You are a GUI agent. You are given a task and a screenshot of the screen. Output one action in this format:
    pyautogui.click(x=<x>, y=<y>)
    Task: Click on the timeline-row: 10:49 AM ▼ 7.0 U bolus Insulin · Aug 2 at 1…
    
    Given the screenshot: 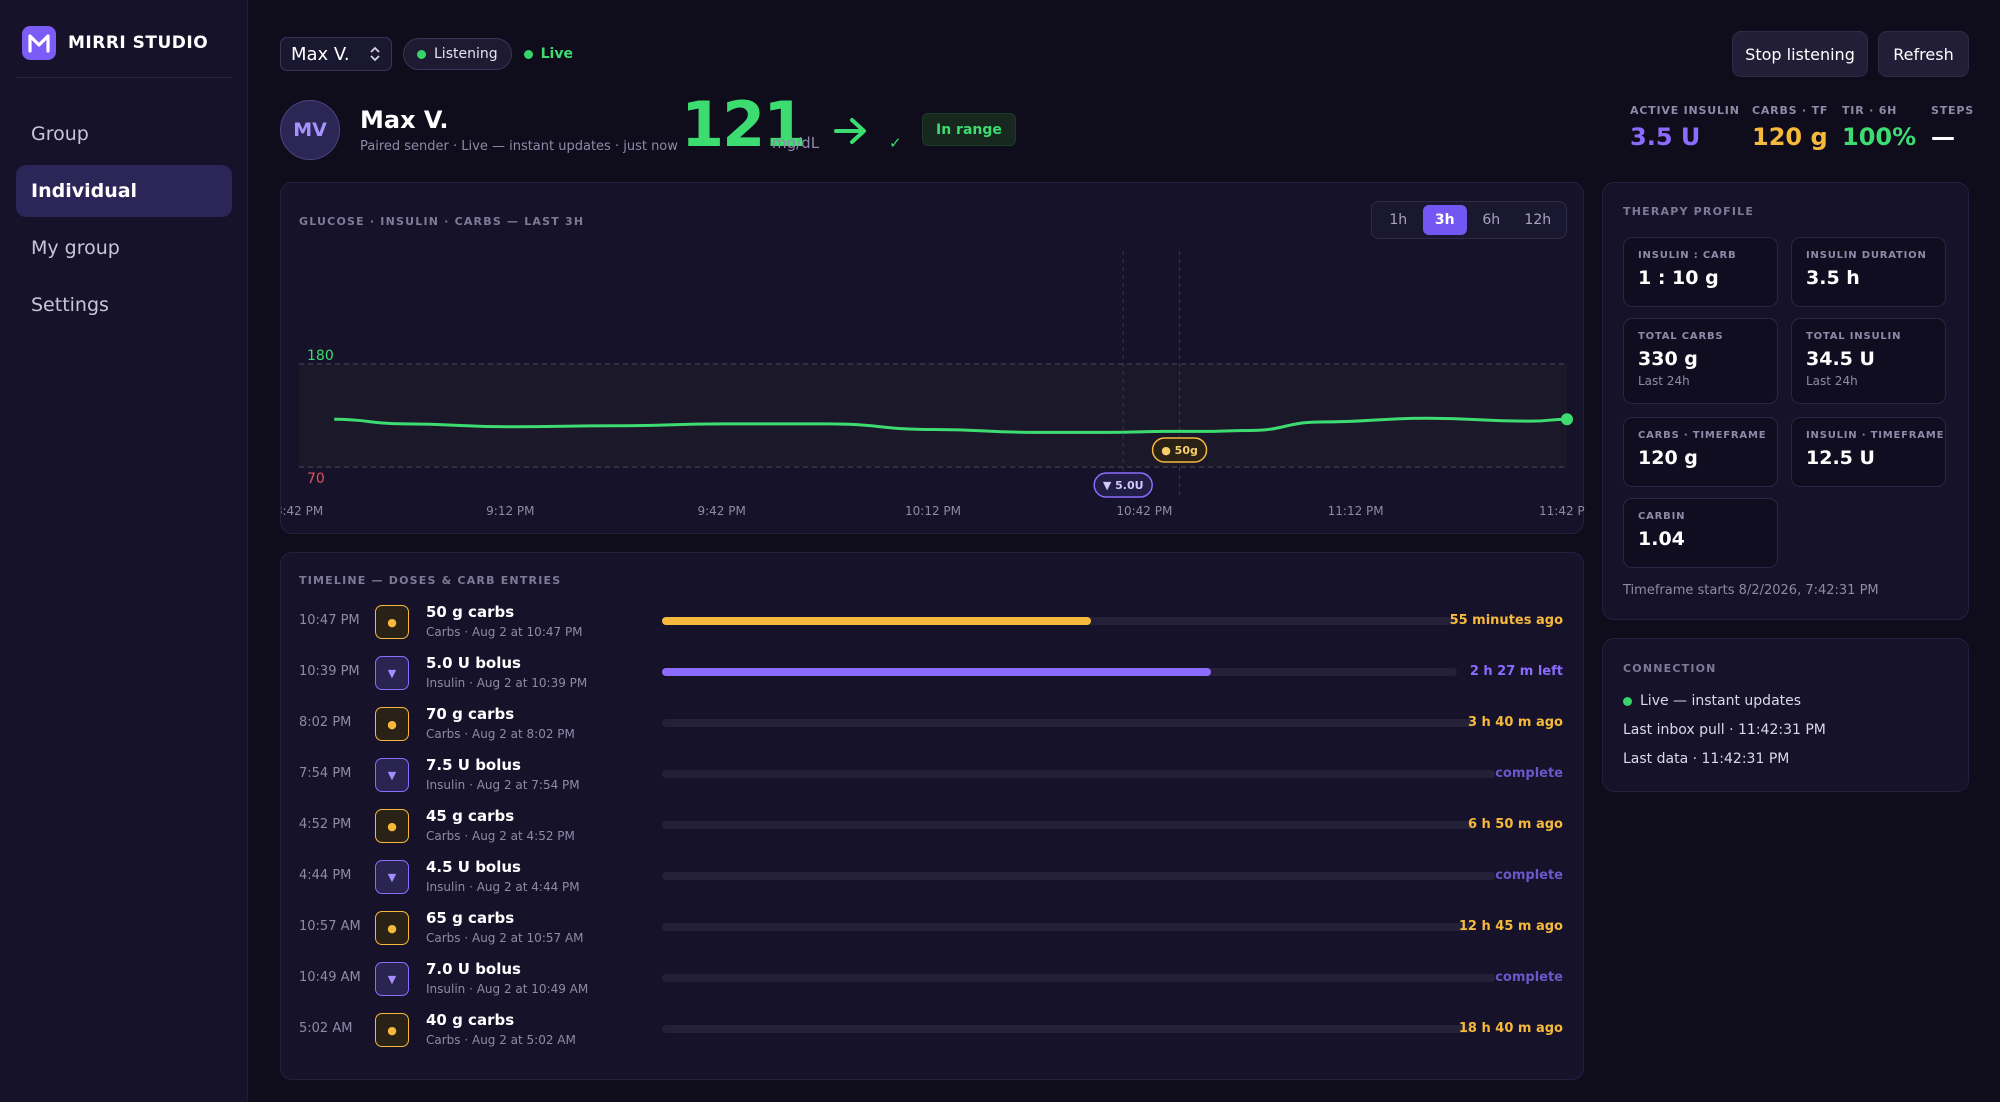 What is the action you would take?
    pyautogui.click(x=931, y=979)
    